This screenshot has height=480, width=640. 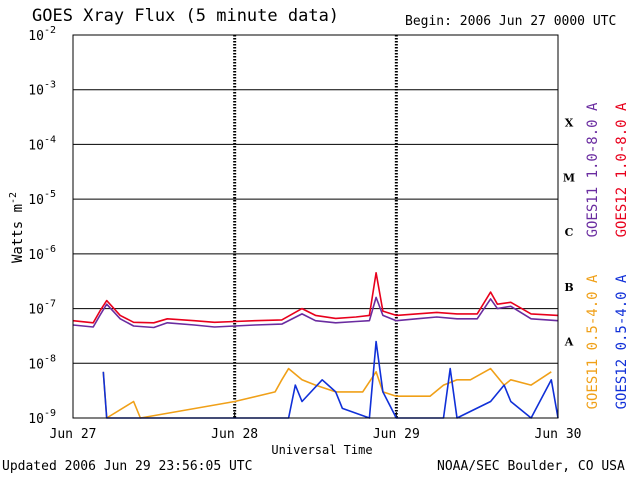 I want to click on y-tick-label: 10⁻⁷, so click(x=42, y=308).